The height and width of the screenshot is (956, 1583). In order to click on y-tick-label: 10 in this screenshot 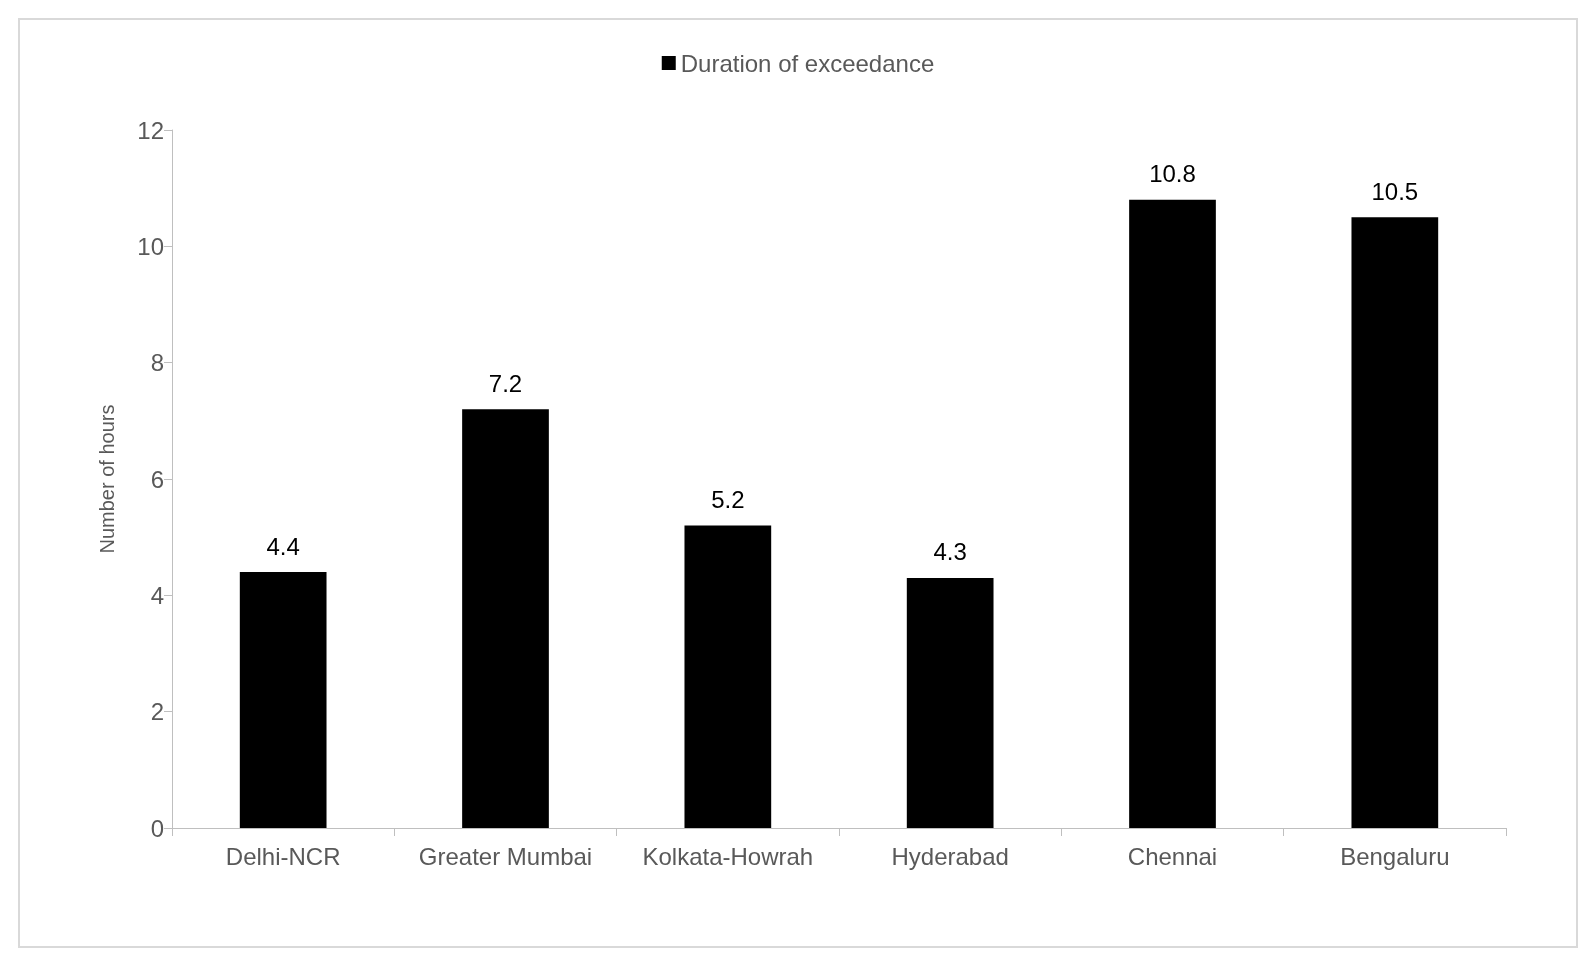, I will do `click(150, 246)`.